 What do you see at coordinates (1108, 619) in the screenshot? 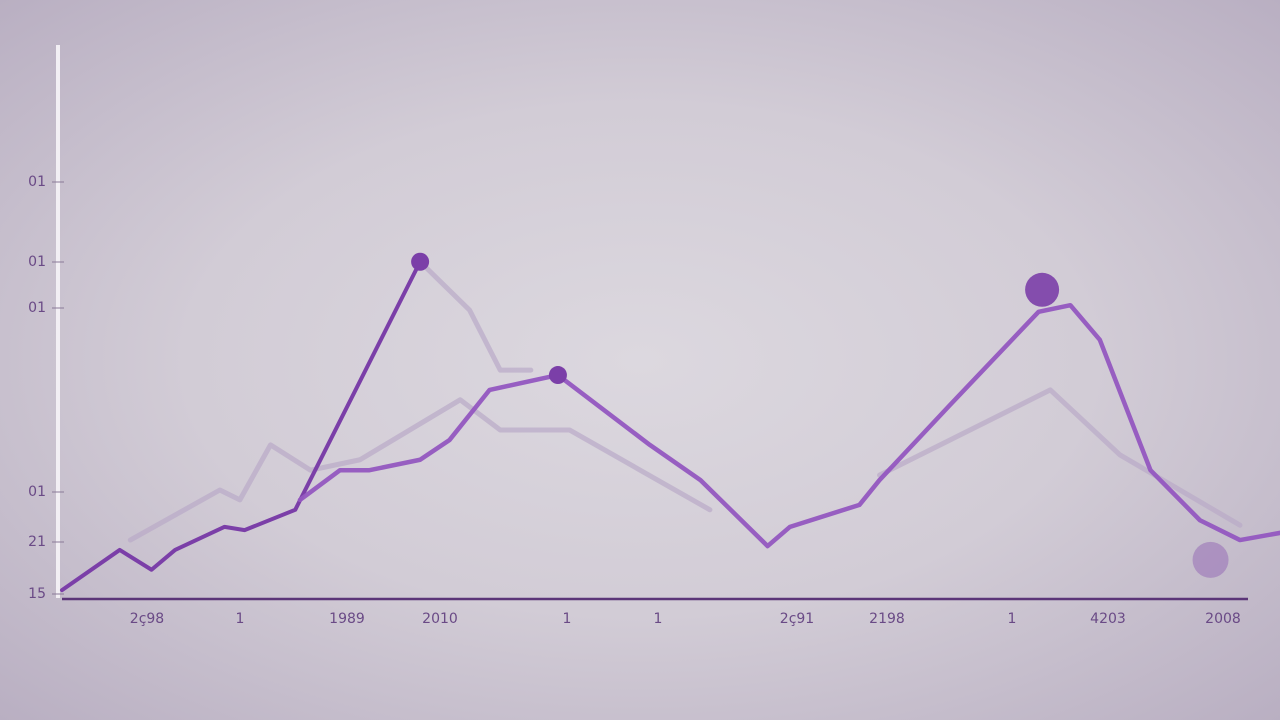
I see `x-tick-label: 4203` at bounding box center [1108, 619].